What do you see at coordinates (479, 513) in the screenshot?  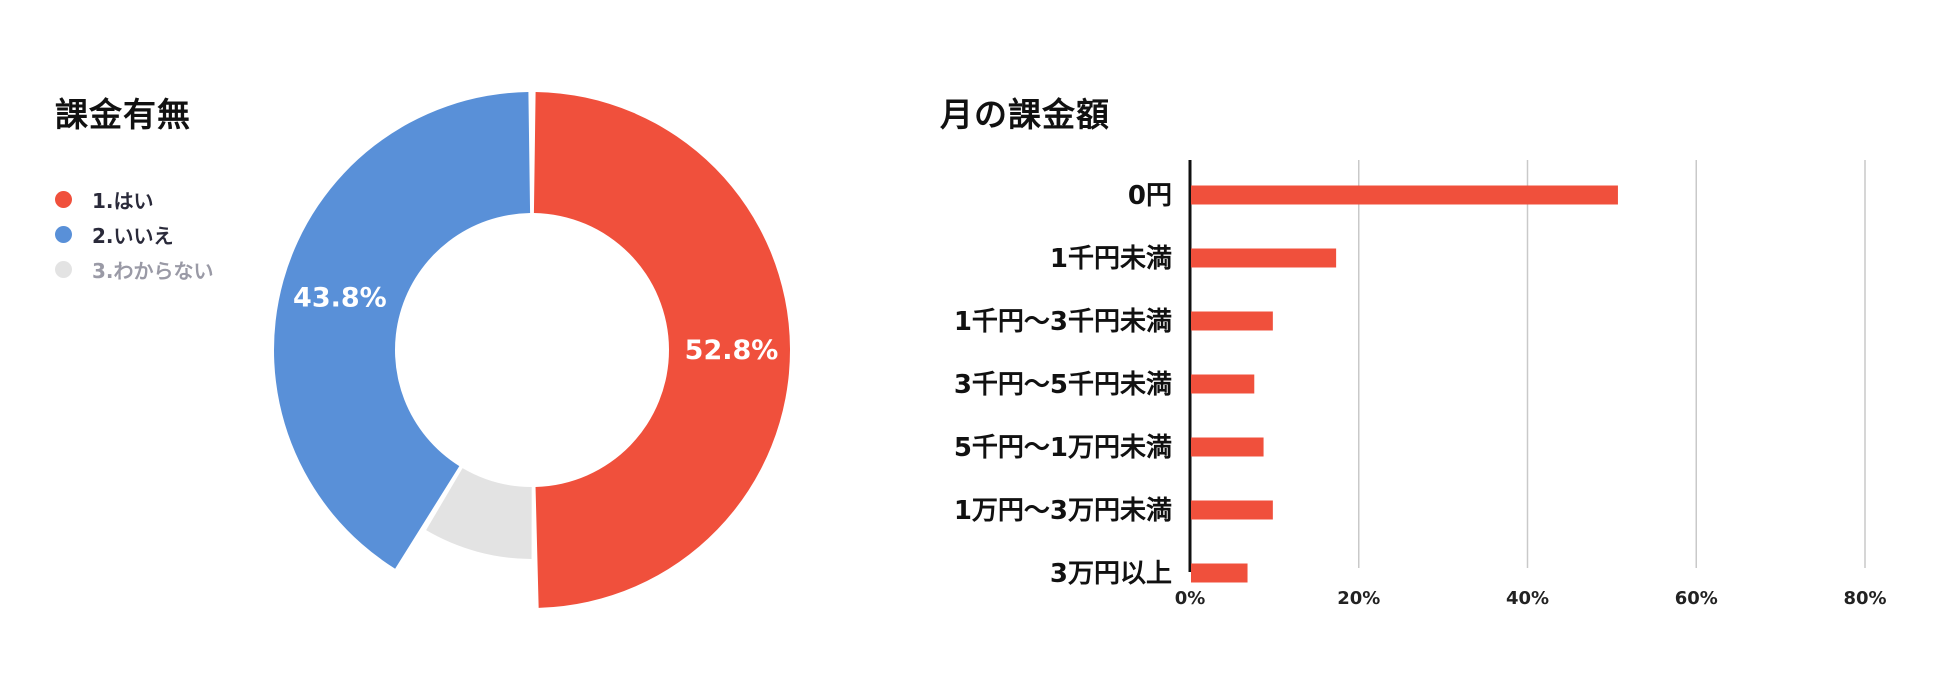 I see `donut-slice-unknown` at bounding box center [479, 513].